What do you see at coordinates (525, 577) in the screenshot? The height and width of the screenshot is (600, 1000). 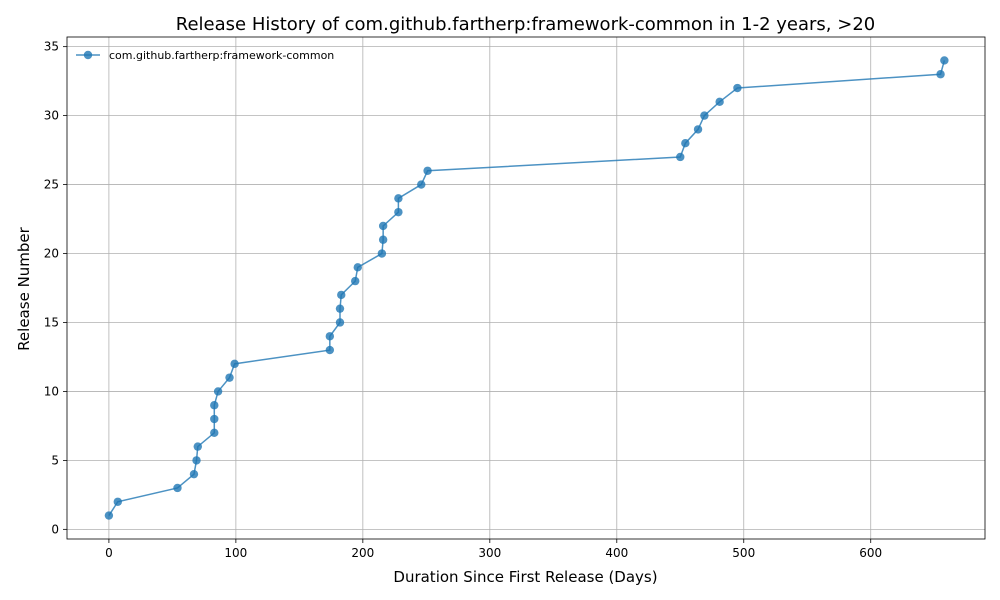 I see `x-axis-label: Duration Since First Release (Days)` at bounding box center [525, 577].